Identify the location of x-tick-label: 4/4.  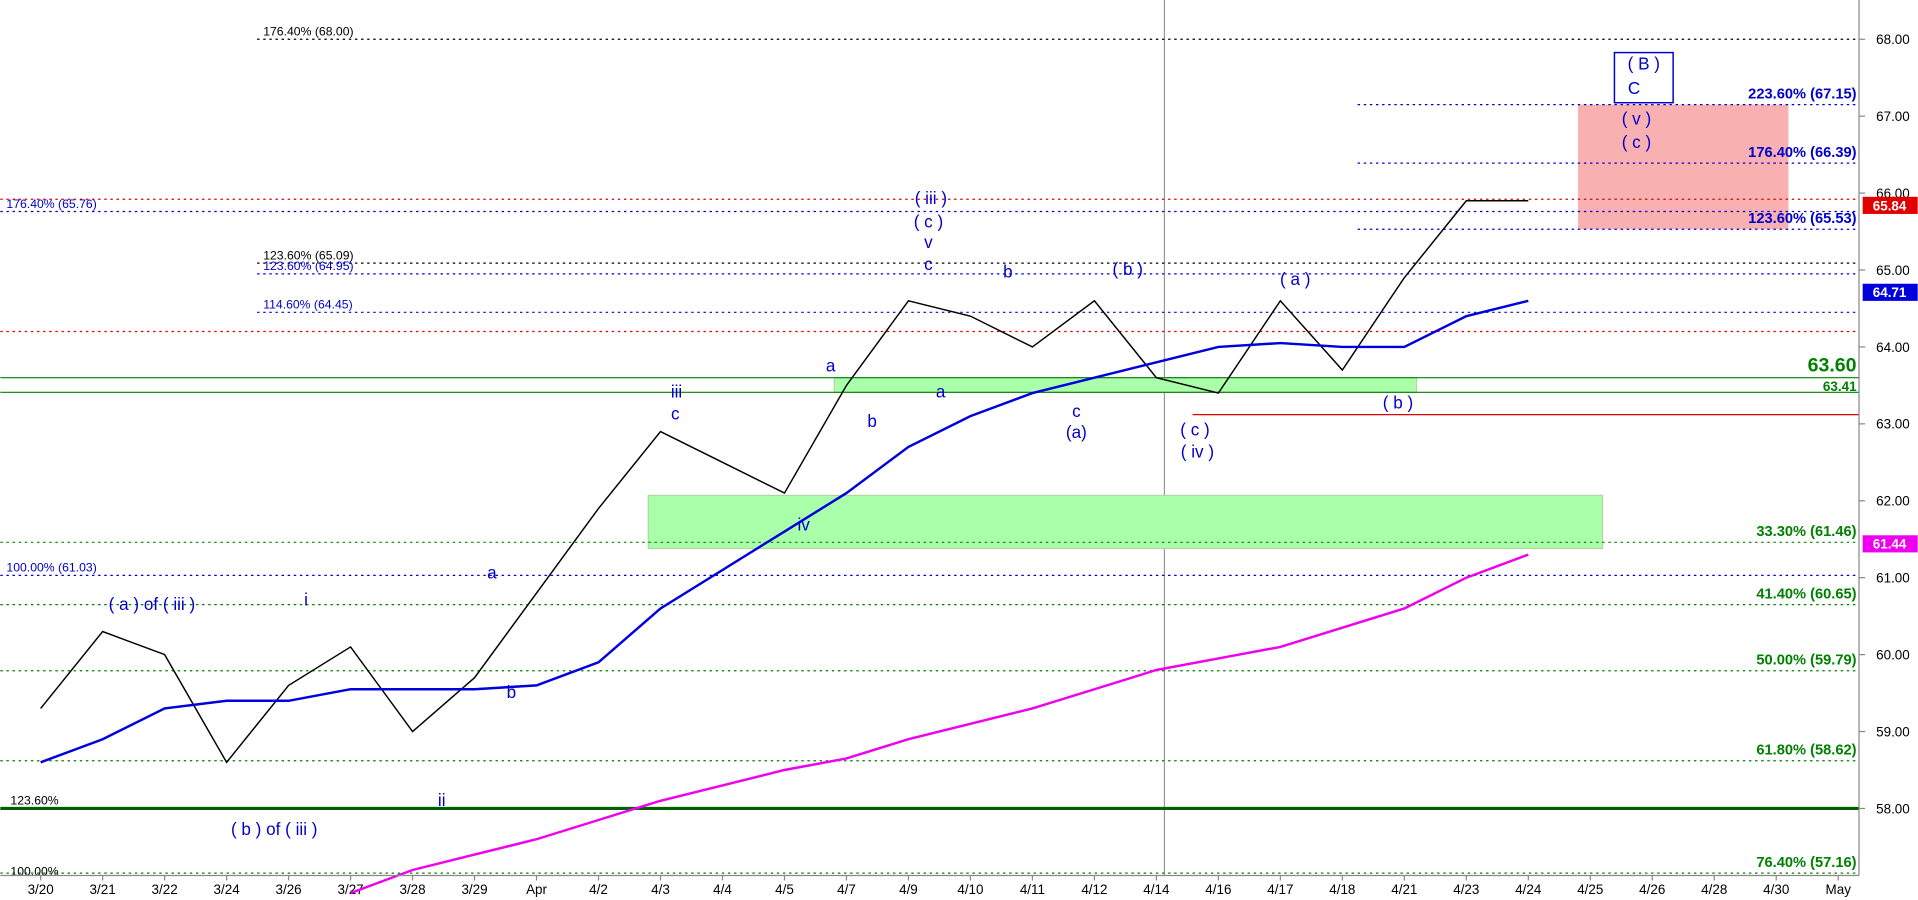
(722, 889).